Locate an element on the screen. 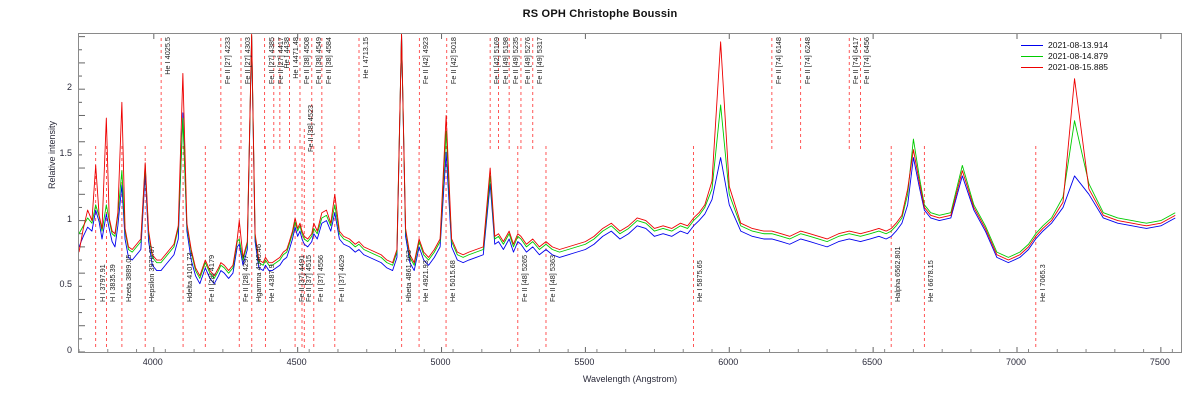  annotation-label: H I 3835.39 is located at coordinates (113, 283).